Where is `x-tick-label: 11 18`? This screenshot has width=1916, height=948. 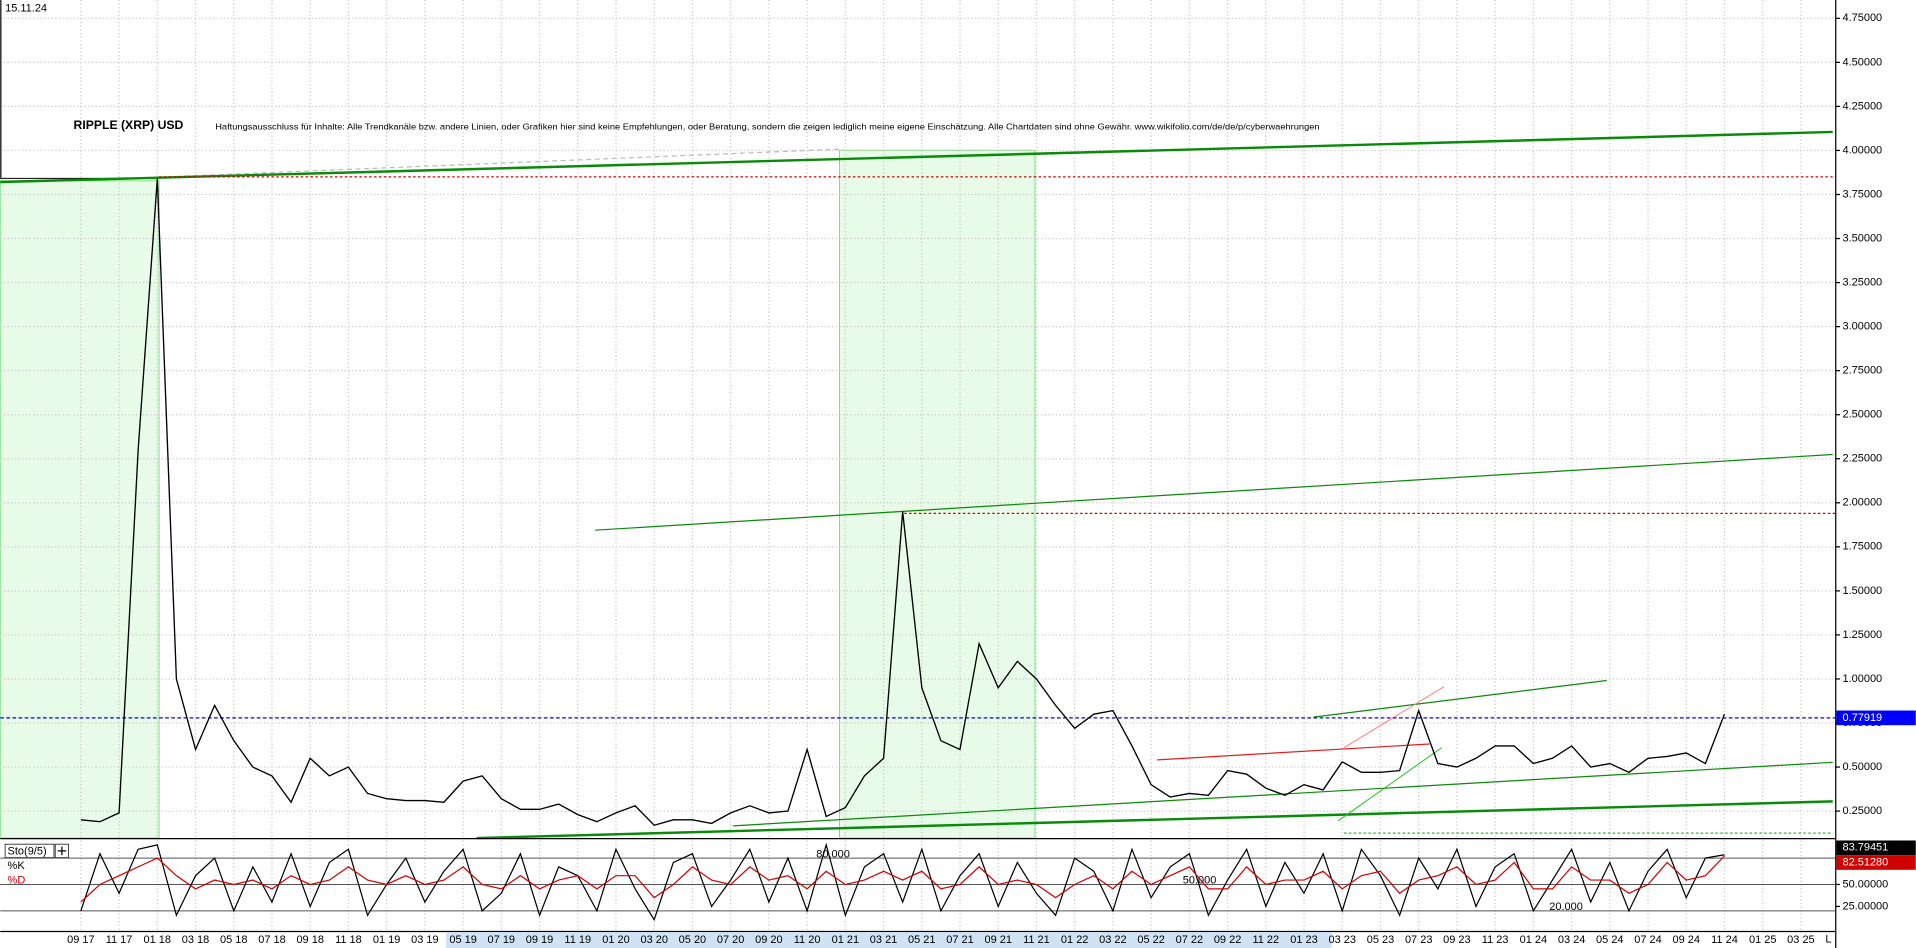 x-tick-label: 11 18 is located at coordinates (348, 940).